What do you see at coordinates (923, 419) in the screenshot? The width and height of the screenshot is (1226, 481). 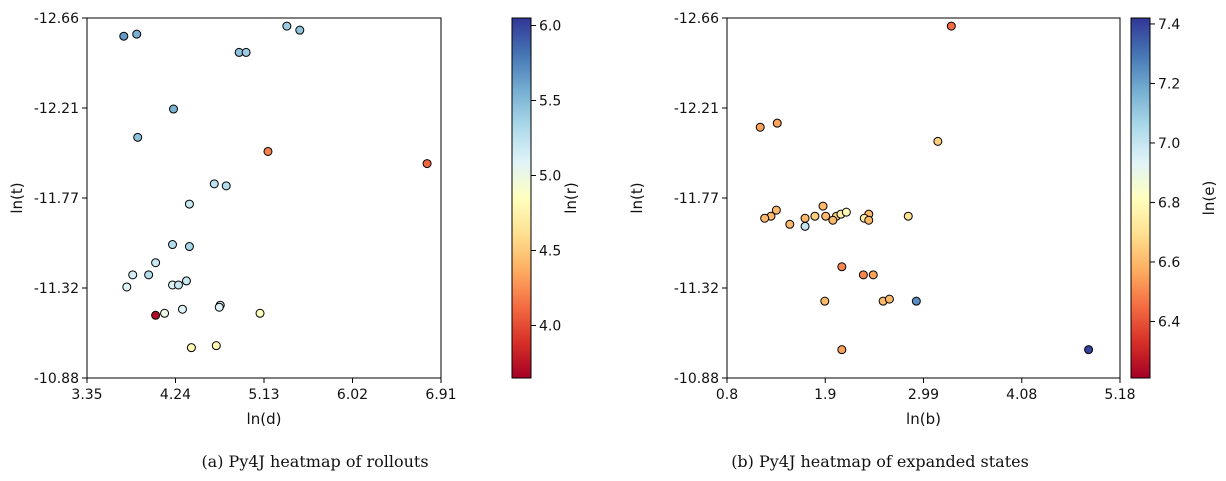 I see `x-axis-label: ln(b)` at bounding box center [923, 419].